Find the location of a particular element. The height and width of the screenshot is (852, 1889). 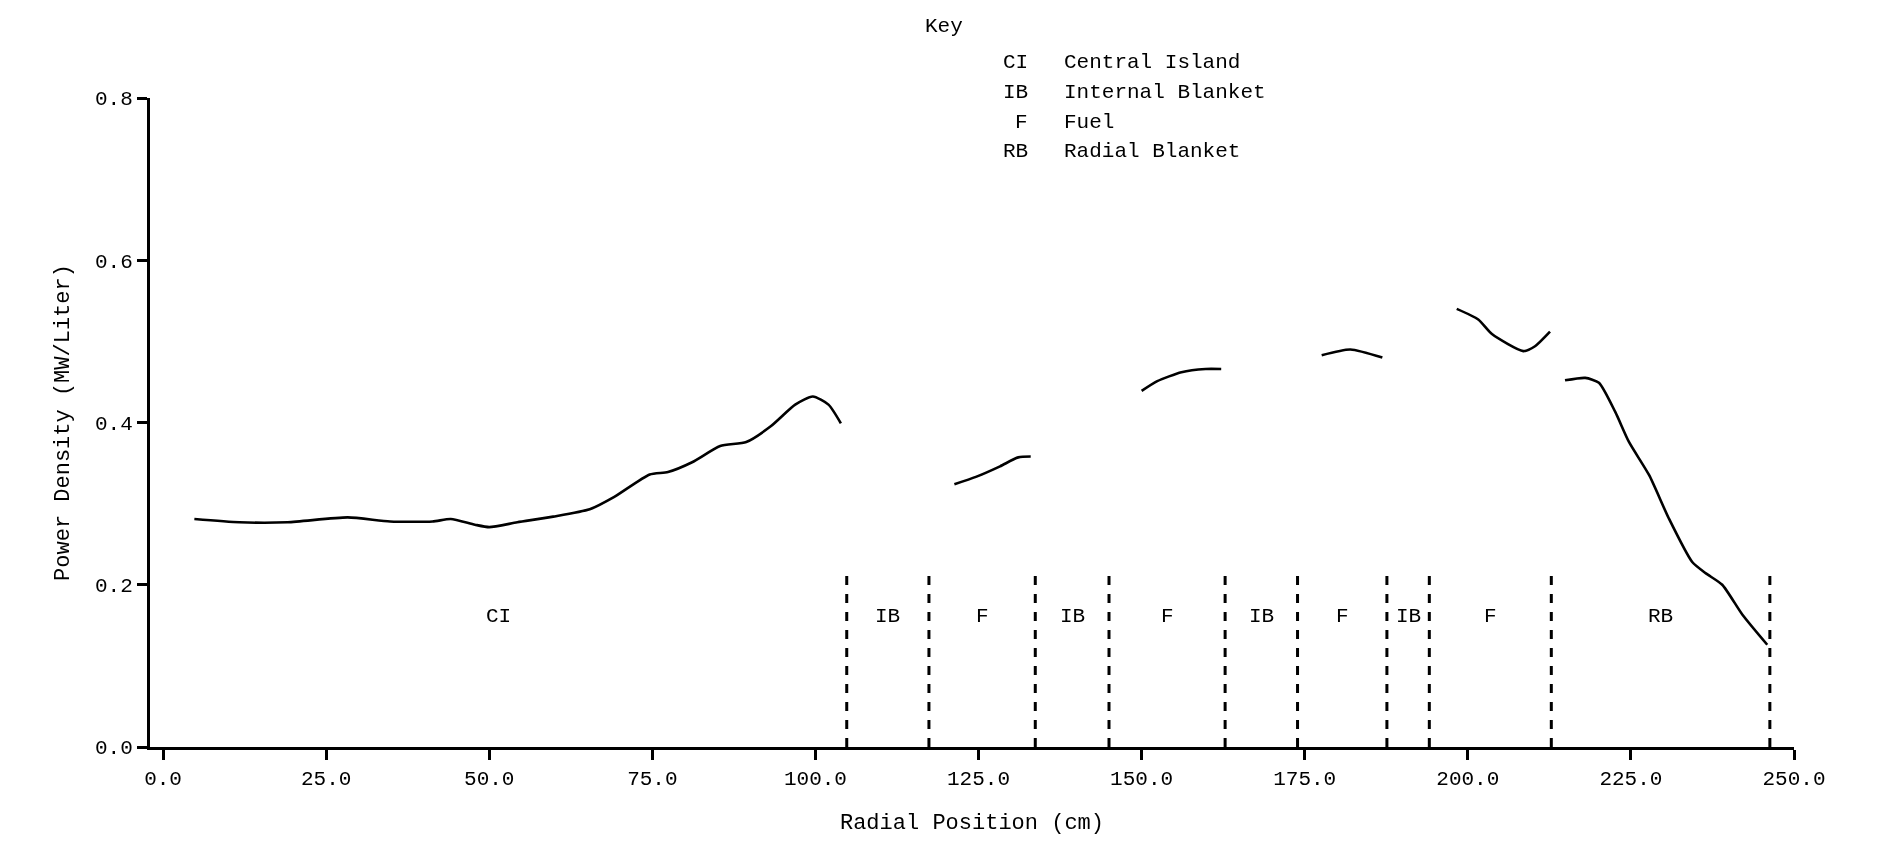

y-tick-label: 0.2 is located at coordinates (113, 587).